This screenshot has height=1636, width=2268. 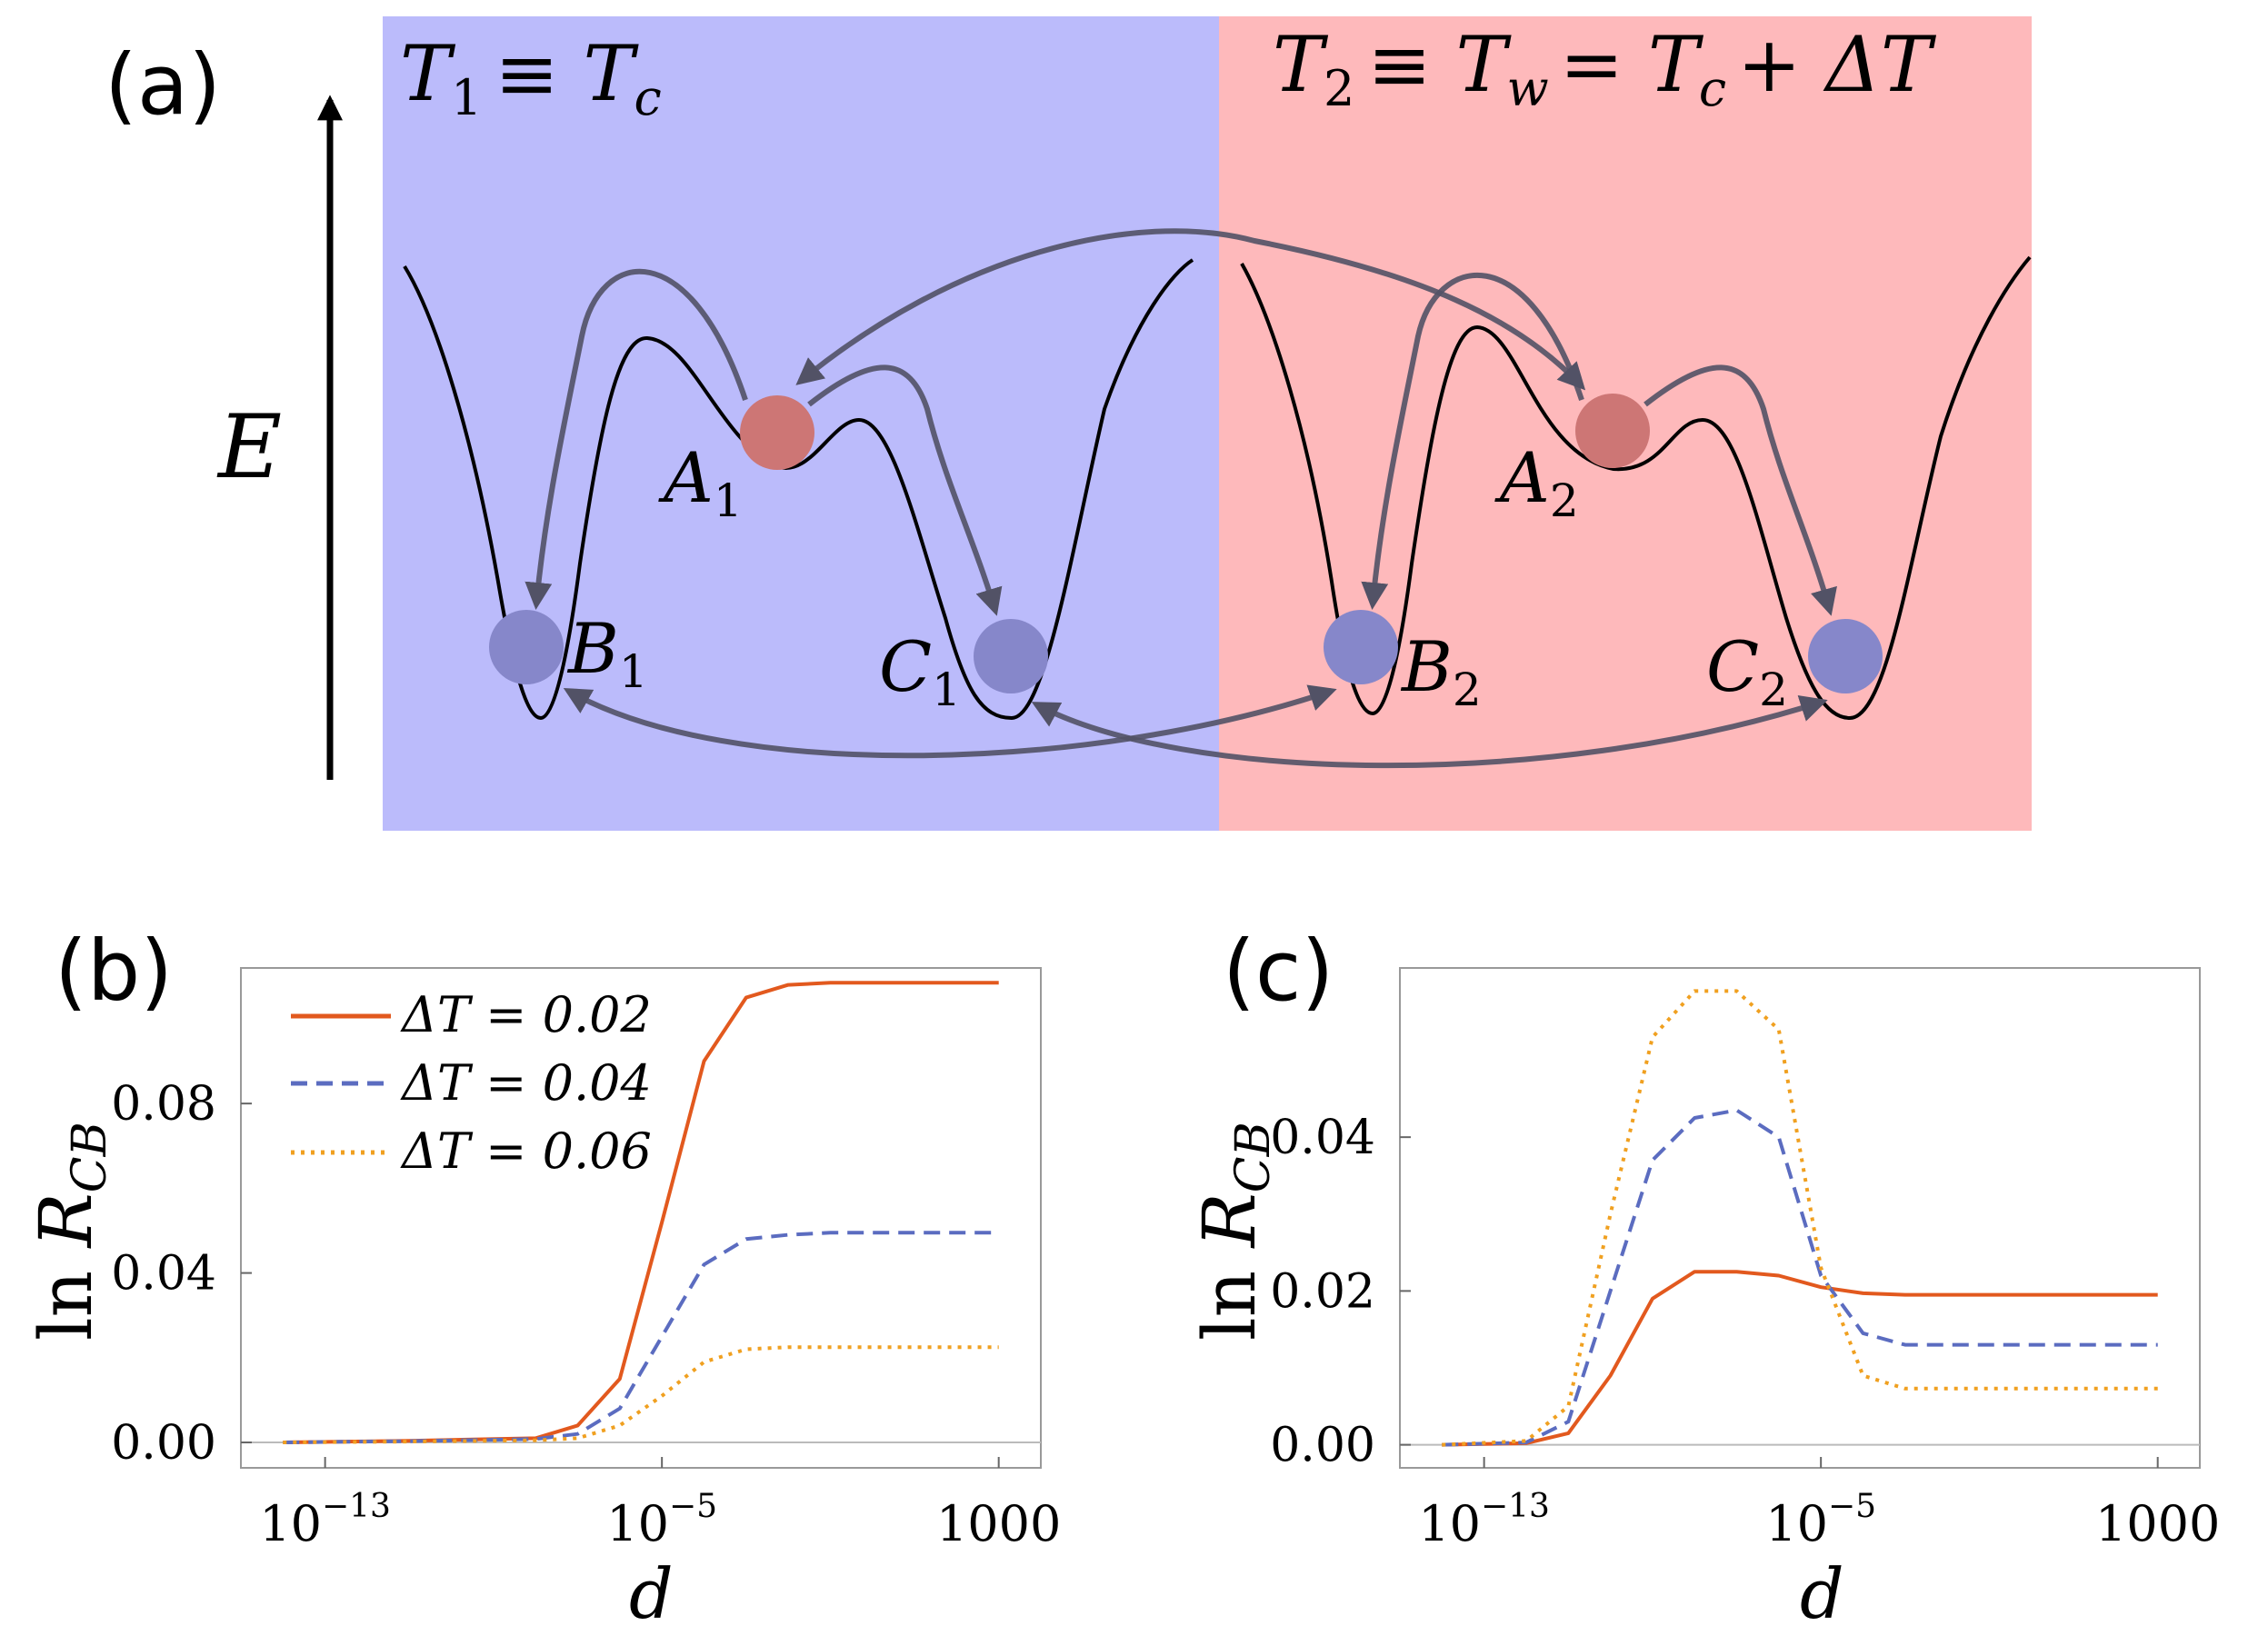 I want to click on state-A1-label: A1, so click(x=700, y=482).